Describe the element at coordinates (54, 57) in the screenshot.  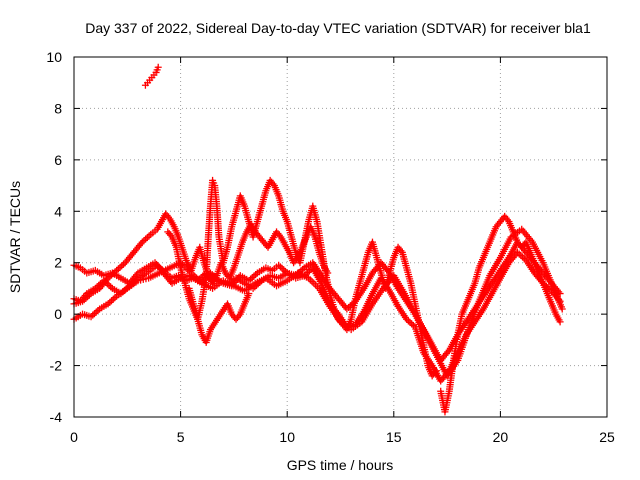
I see `y-tick-label: 10` at that location.